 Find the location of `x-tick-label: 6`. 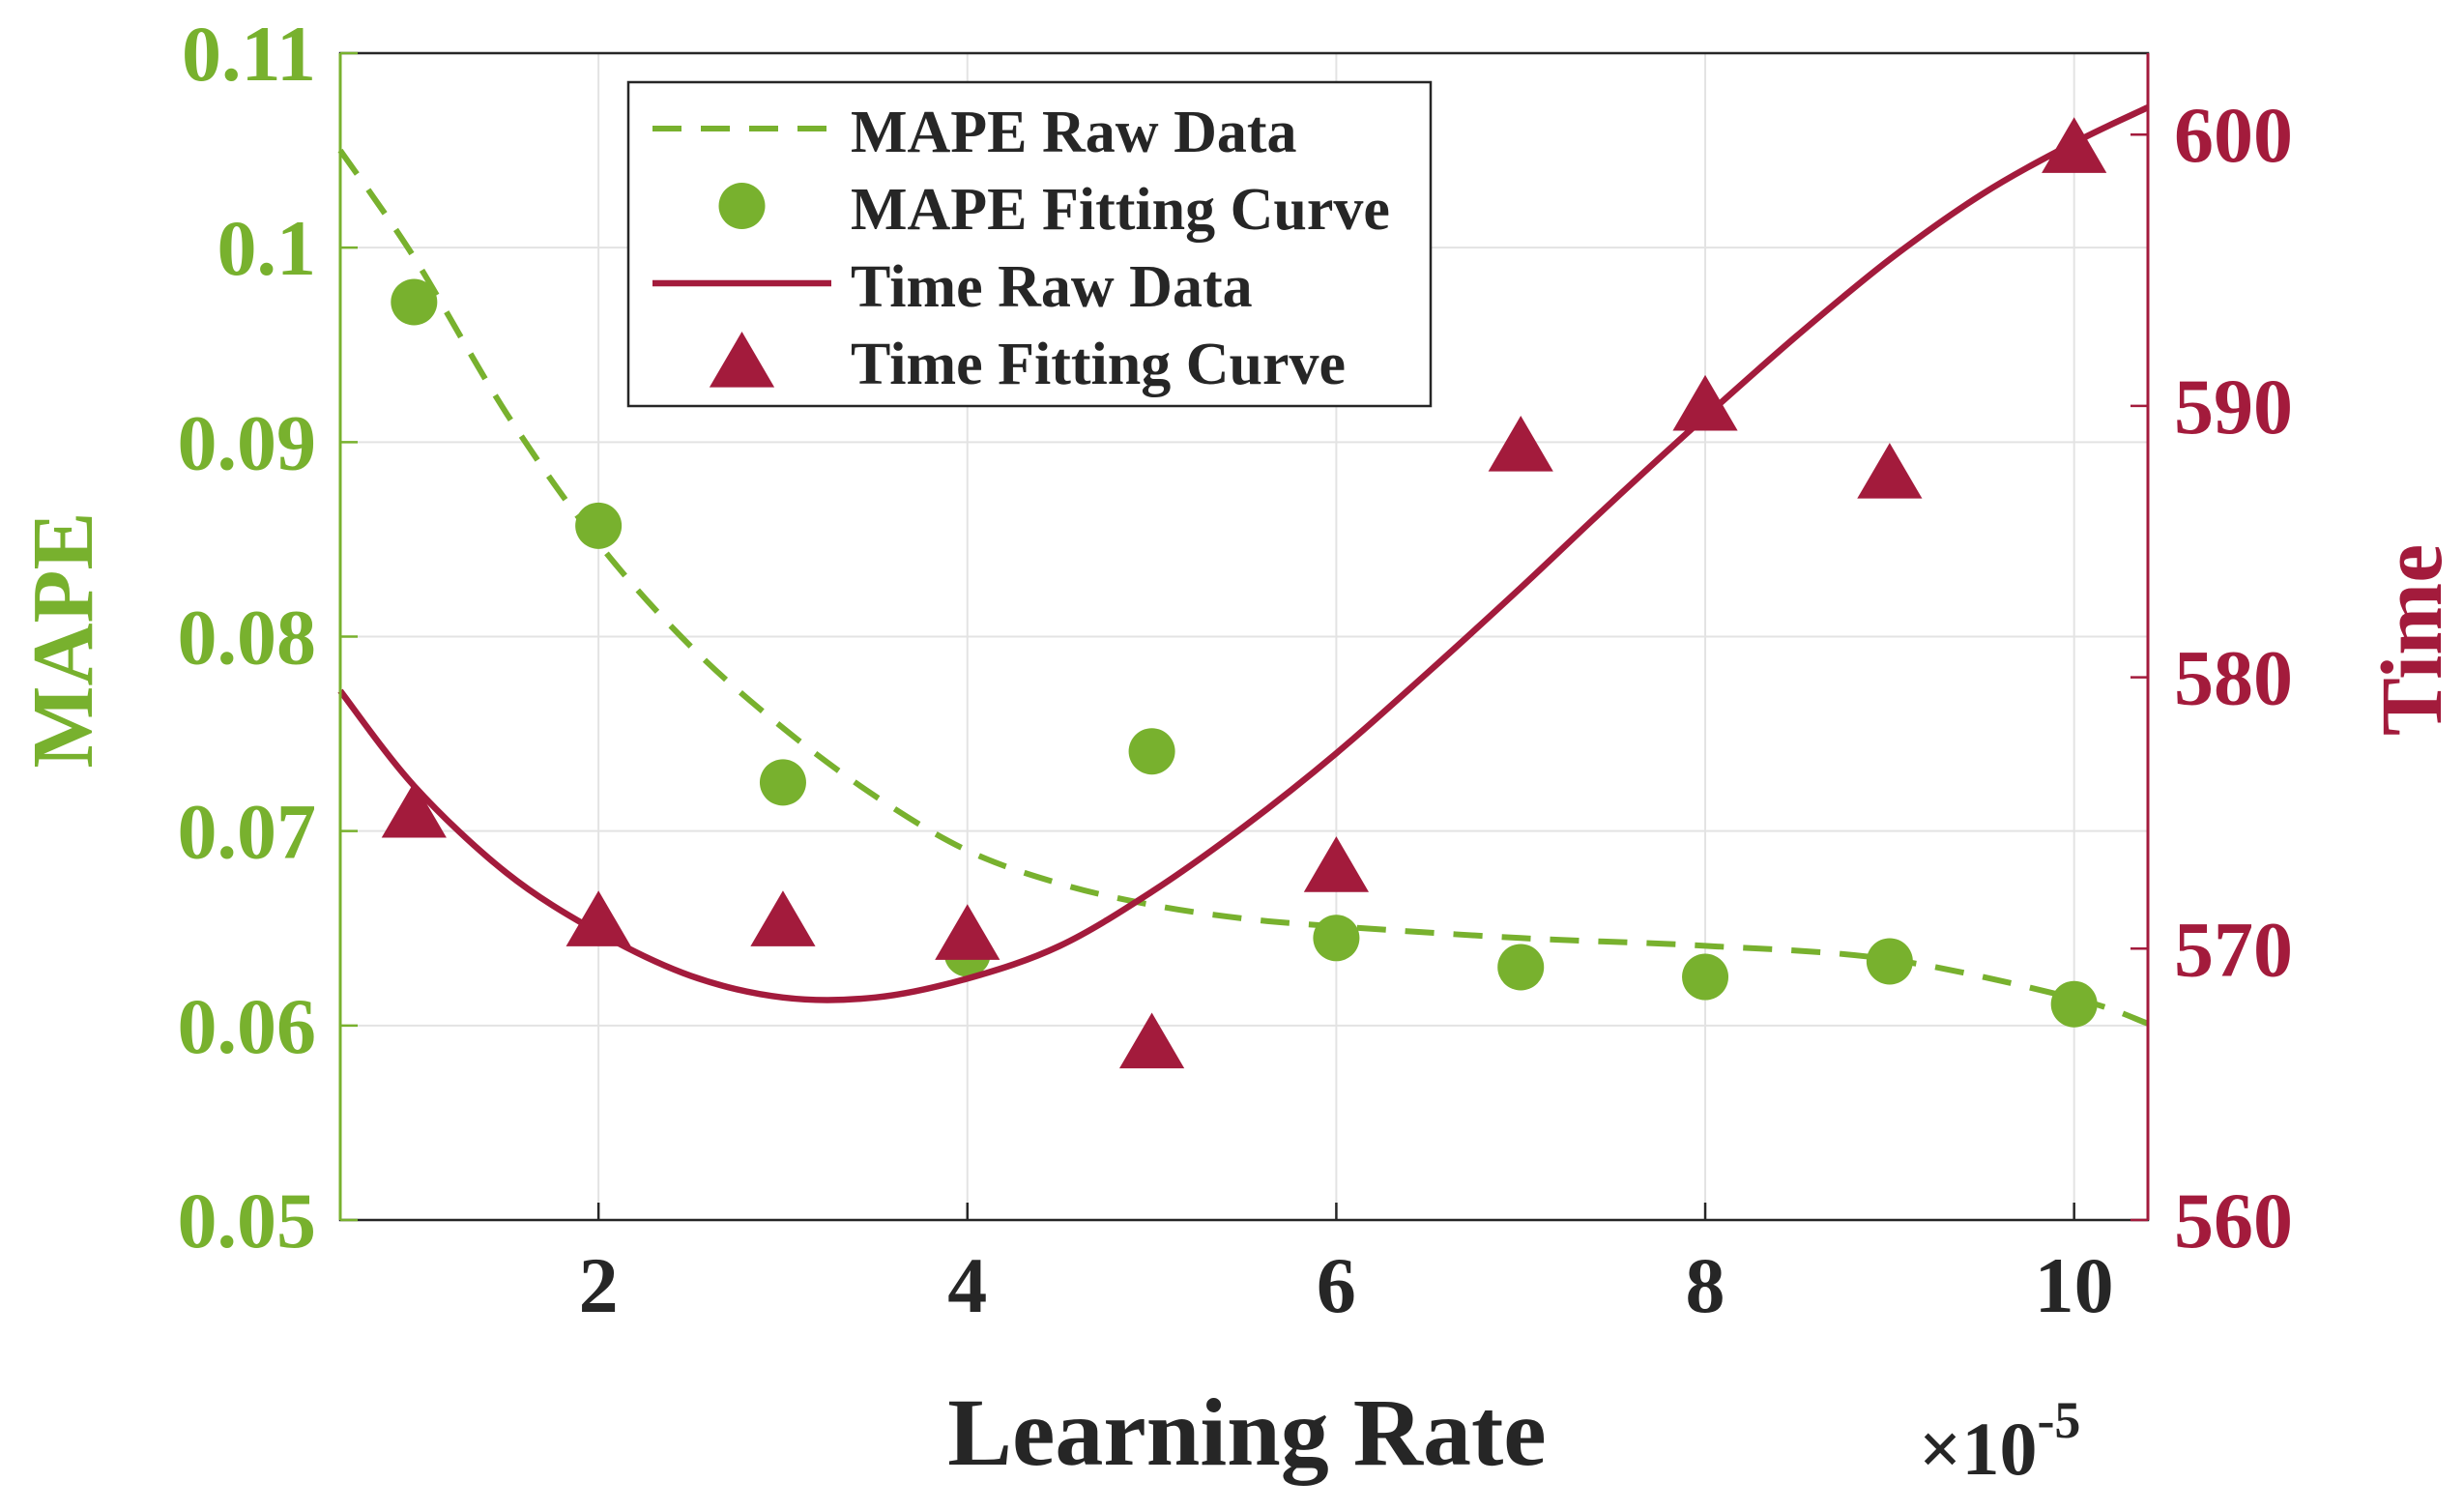

x-tick-label: 6 is located at coordinates (1337, 1285).